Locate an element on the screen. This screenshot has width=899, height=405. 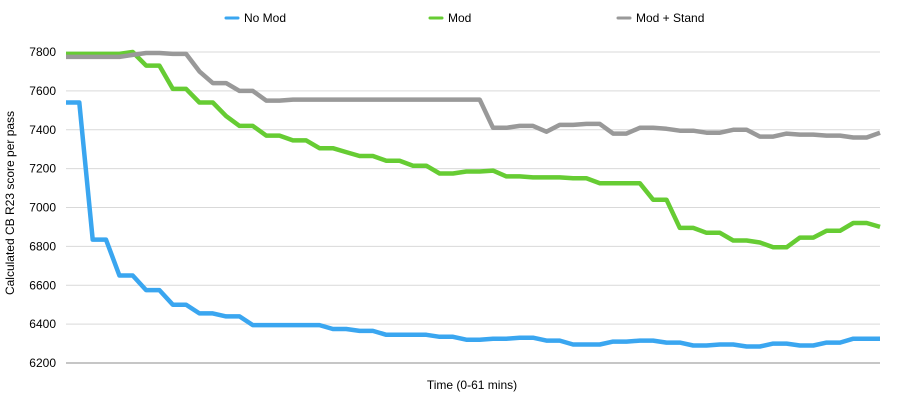
y-tick-label: 6800 is located at coordinates (42, 246).